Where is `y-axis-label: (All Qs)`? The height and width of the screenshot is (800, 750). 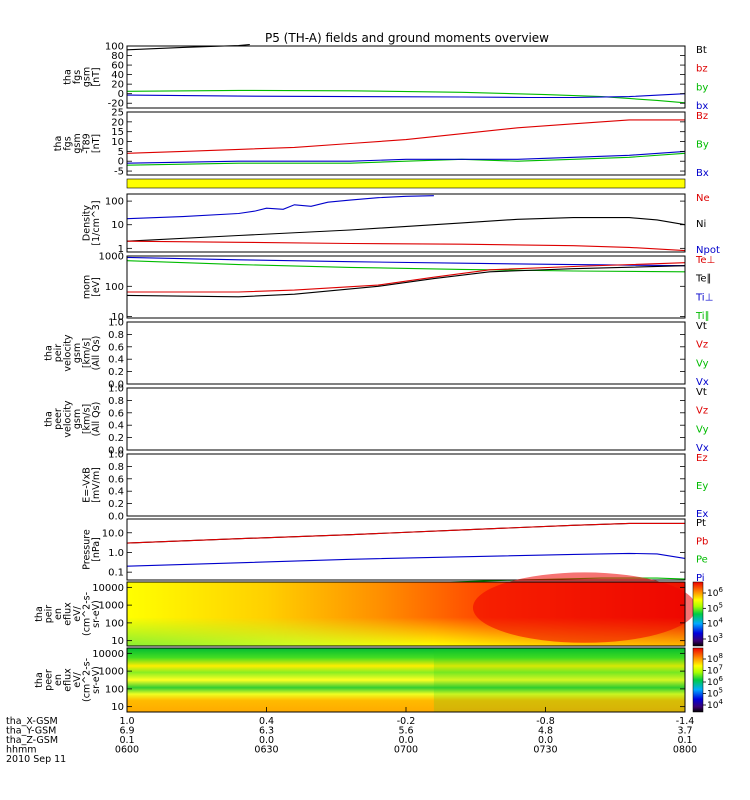
y-axis-label: (All Qs) is located at coordinates (96, 353).